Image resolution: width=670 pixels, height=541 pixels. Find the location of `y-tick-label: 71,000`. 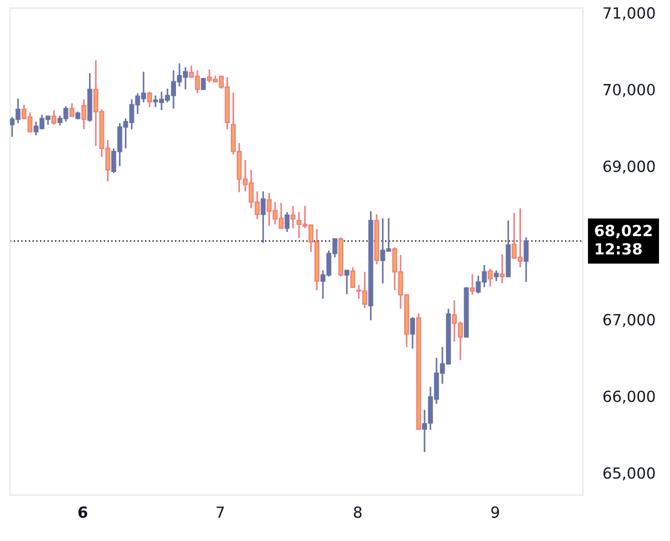

y-tick-label: 71,000 is located at coordinates (629, 13).